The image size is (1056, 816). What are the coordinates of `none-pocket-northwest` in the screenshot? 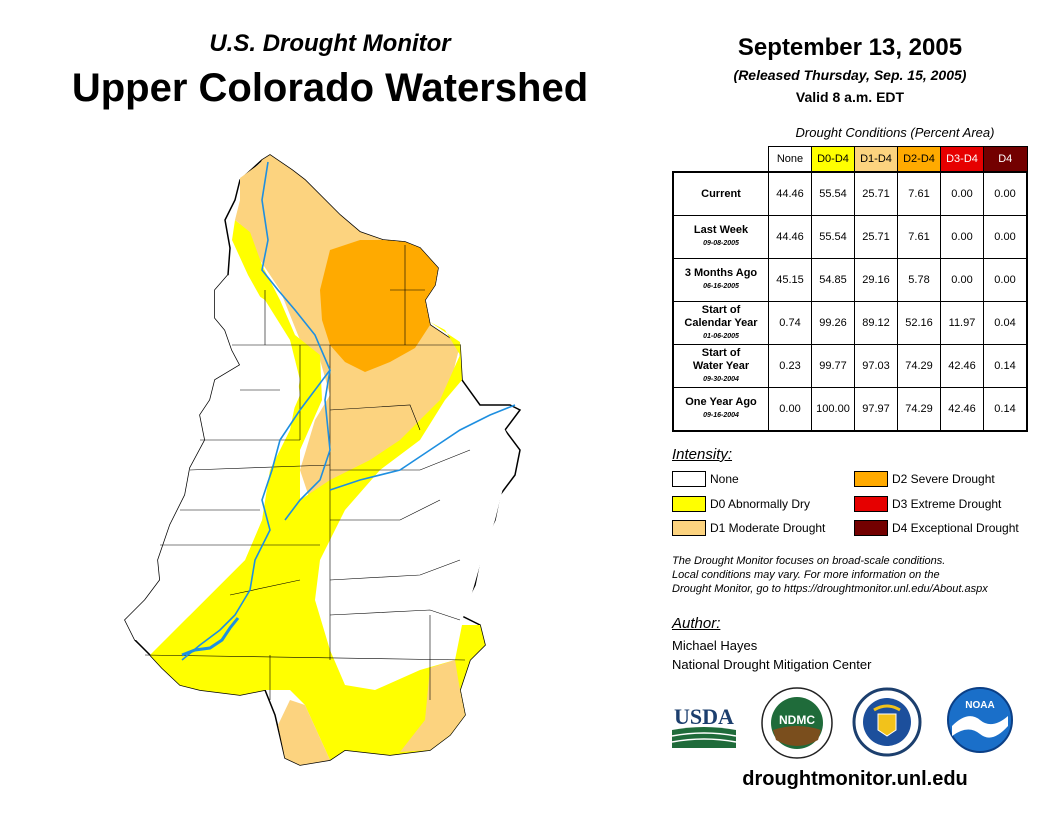 It's located at (251, 201).